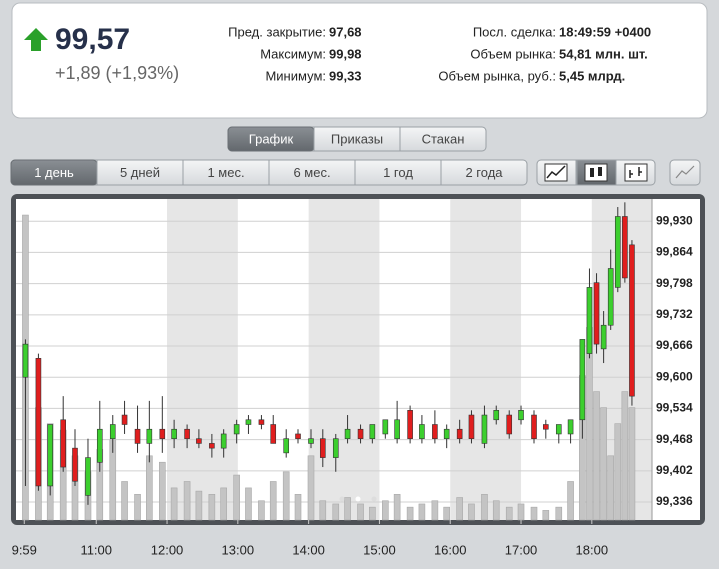  What do you see at coordinates (603, 53) in the screenshot?
I see `stat-value: 54,81 млн. шт.` at bounding box center [603, 53].